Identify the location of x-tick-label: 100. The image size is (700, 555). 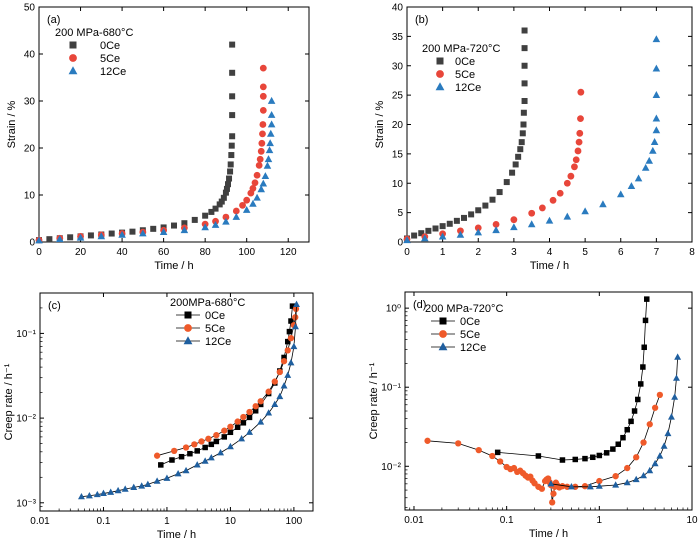
(246, 252).